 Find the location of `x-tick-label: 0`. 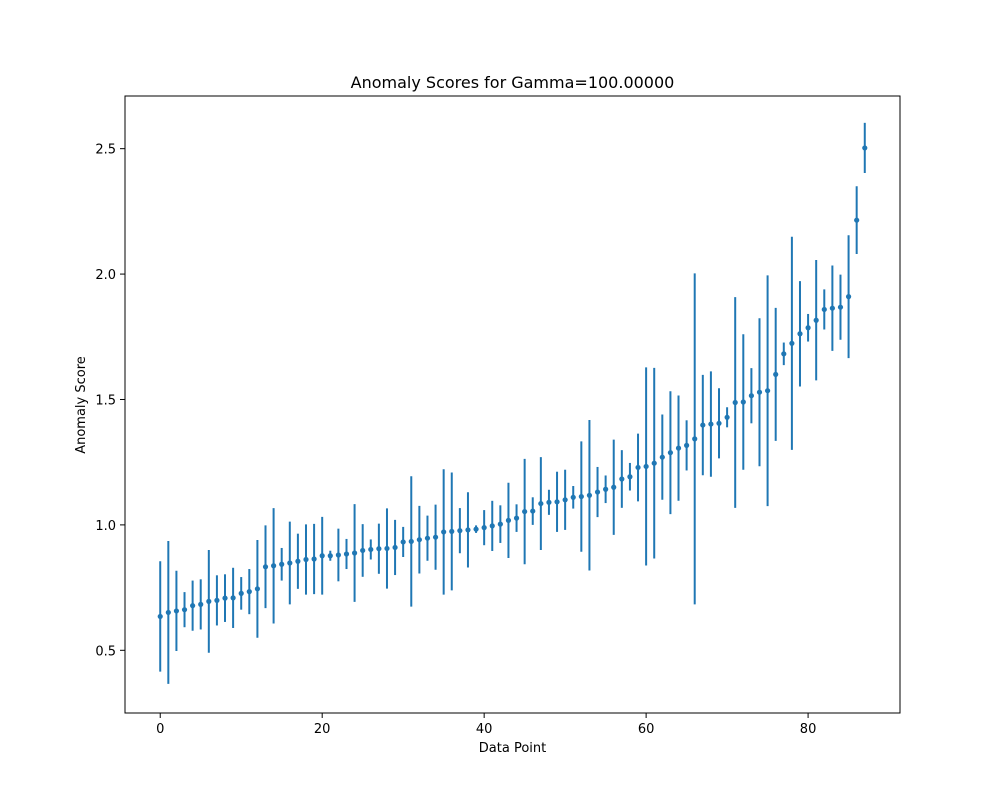

x-tick-label: 0 is located at coordinates (160, 729).